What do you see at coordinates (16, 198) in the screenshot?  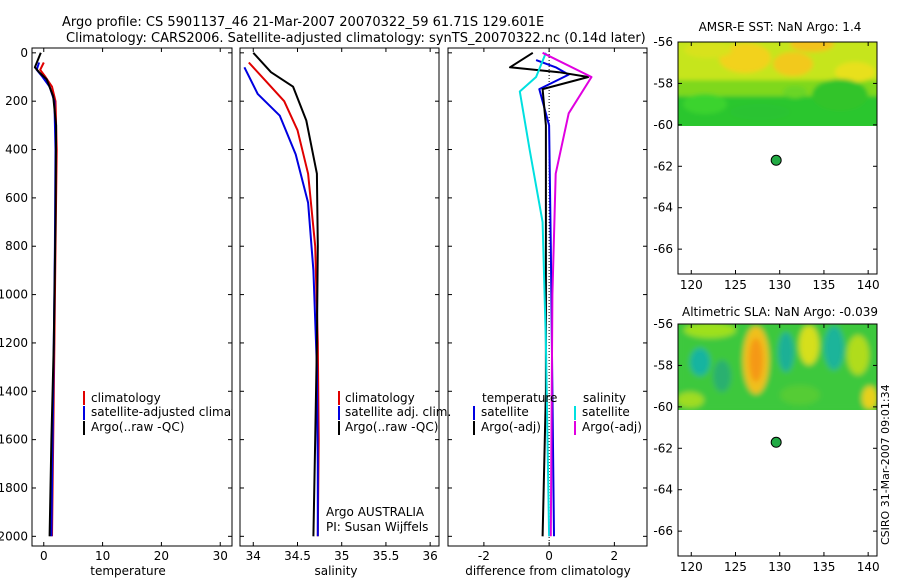 I see `y-tick-label: 600` at bounding box center [16, 198].